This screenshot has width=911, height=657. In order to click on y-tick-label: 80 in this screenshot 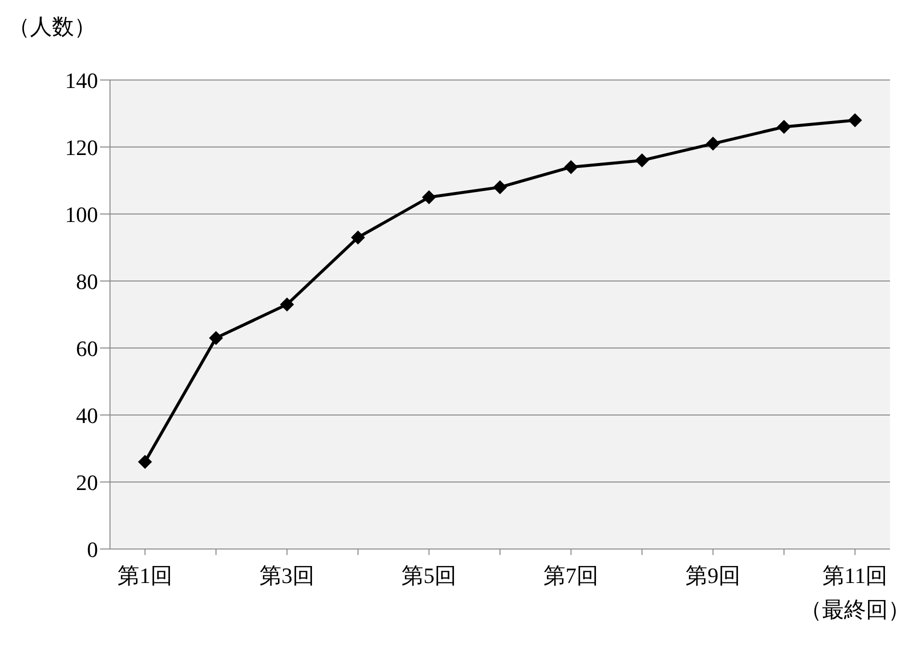, I will do `click(87, 281)`.